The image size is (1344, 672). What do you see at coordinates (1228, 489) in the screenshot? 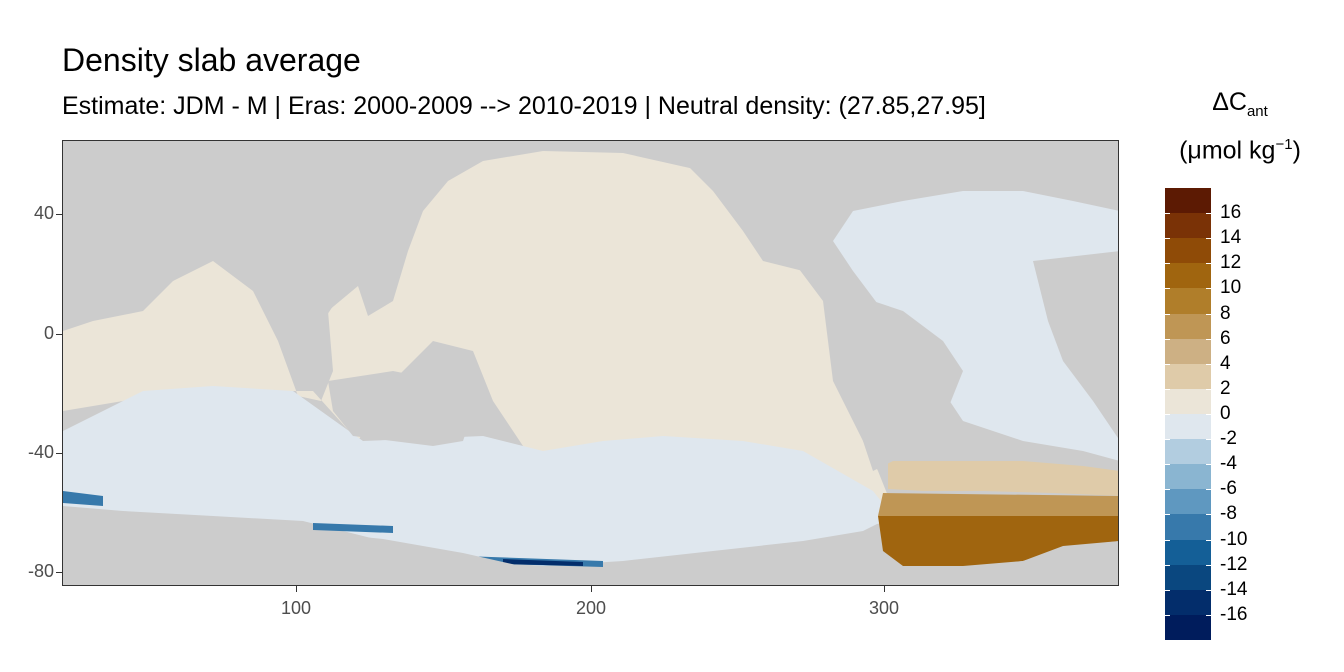
I see `legend-label: -6` at bounding box center [1228, 489].